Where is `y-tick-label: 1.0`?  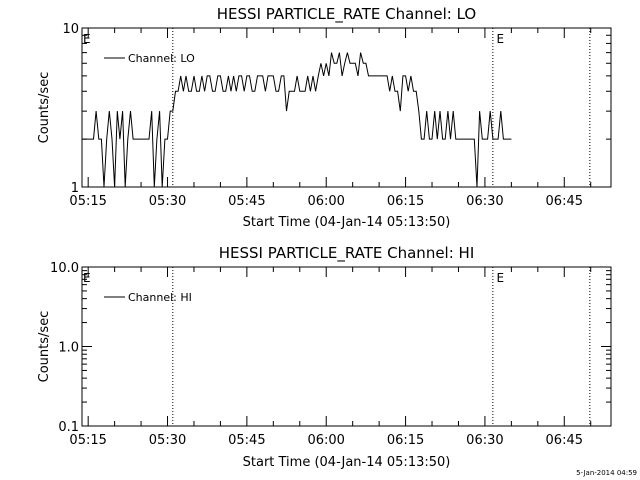 y-tick-label: 1.0 is located at coordinates (68, 348).